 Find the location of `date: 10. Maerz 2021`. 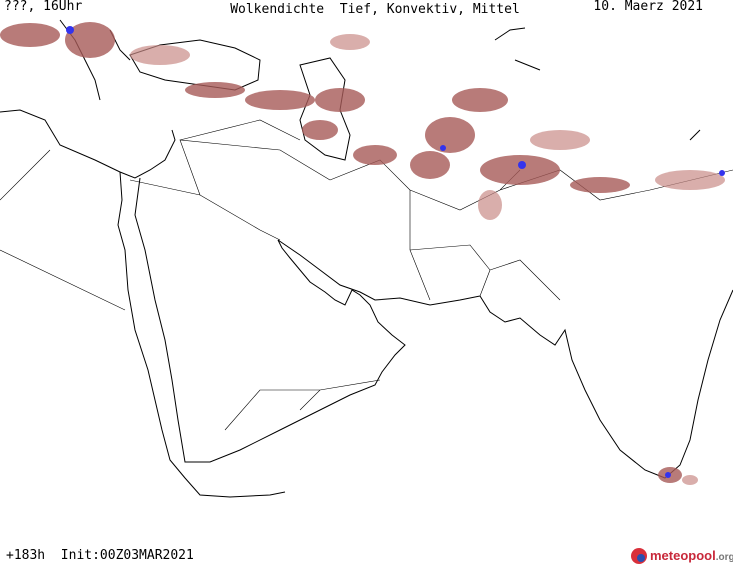

date: 10. Maerz 2021 is located at coordinates (648, 7).